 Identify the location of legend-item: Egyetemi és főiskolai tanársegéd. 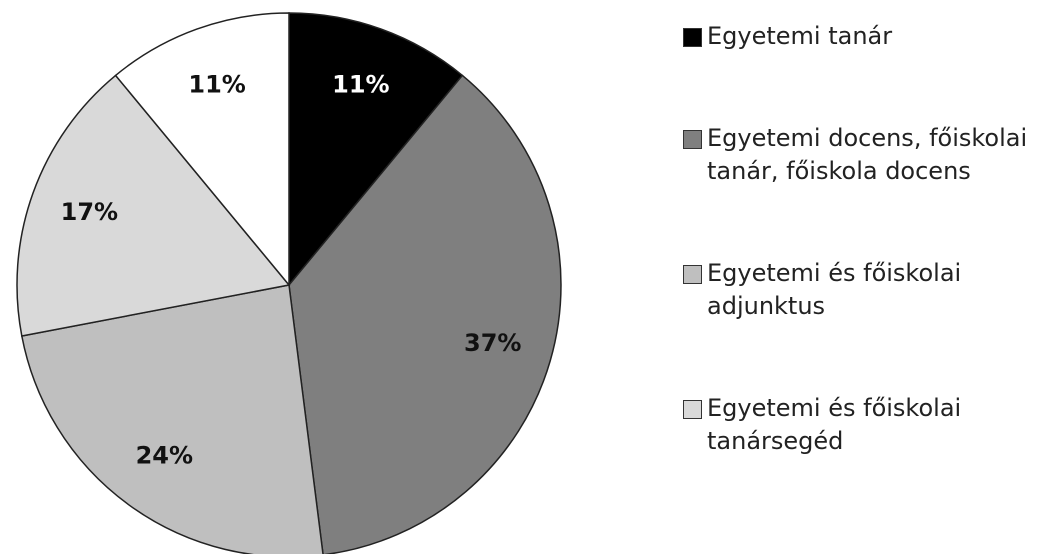
(870, 425).